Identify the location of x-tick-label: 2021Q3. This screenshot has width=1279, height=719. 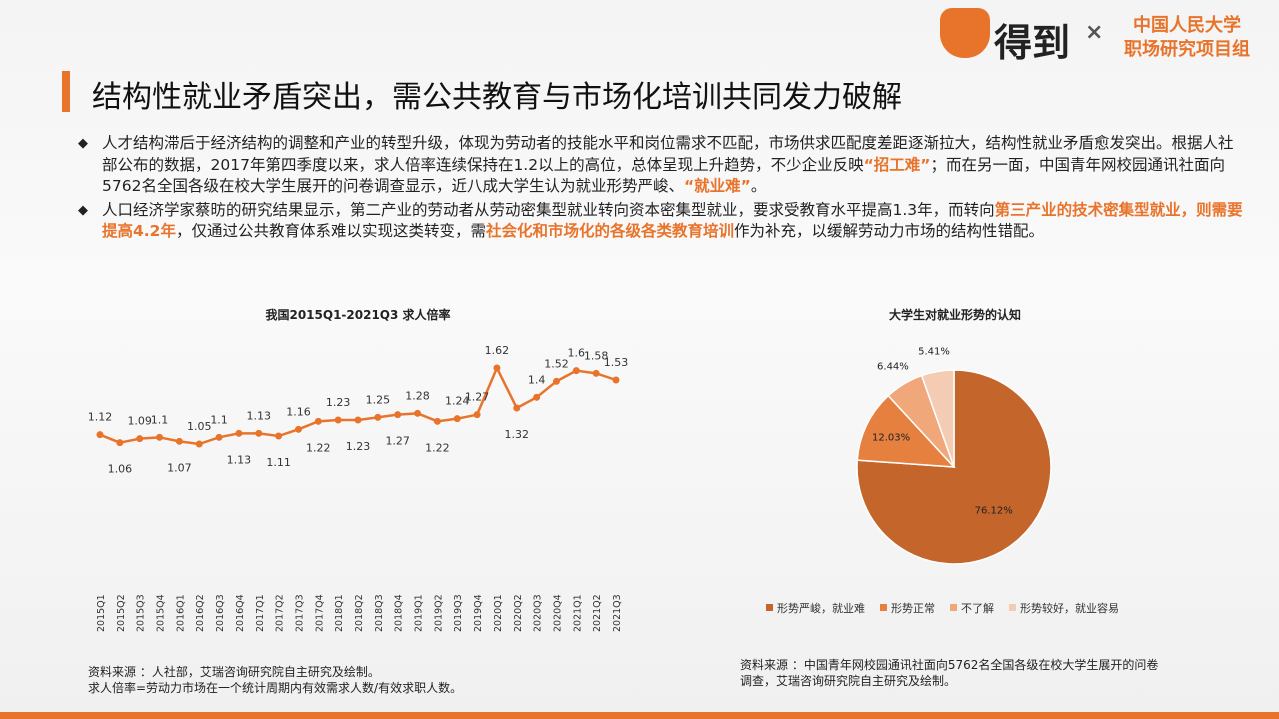
(617, 613).